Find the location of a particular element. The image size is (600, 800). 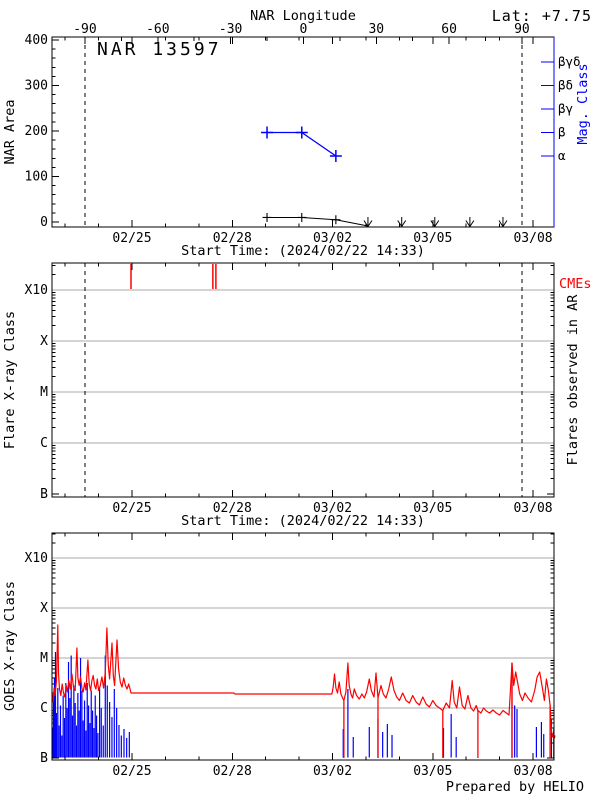

tick-label: -60 is located at coordinates (157, 29).